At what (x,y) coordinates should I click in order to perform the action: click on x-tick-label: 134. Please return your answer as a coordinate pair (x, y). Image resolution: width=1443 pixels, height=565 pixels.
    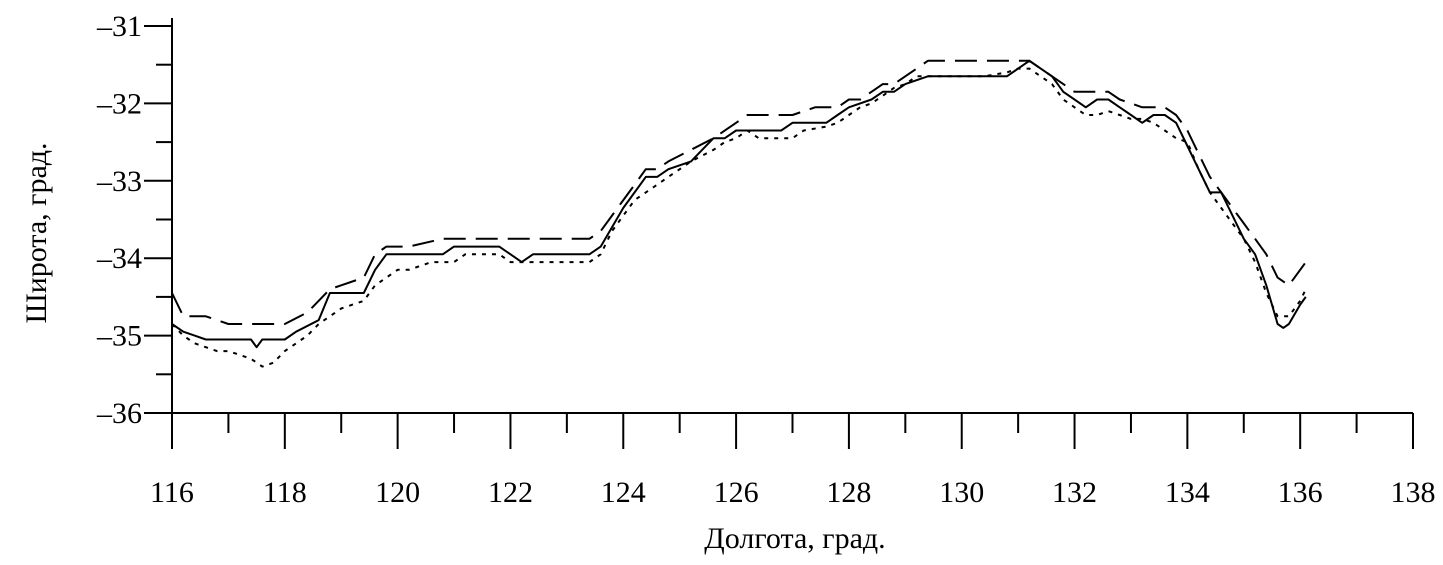
    Looking at the image, I should click on (1187, 492).